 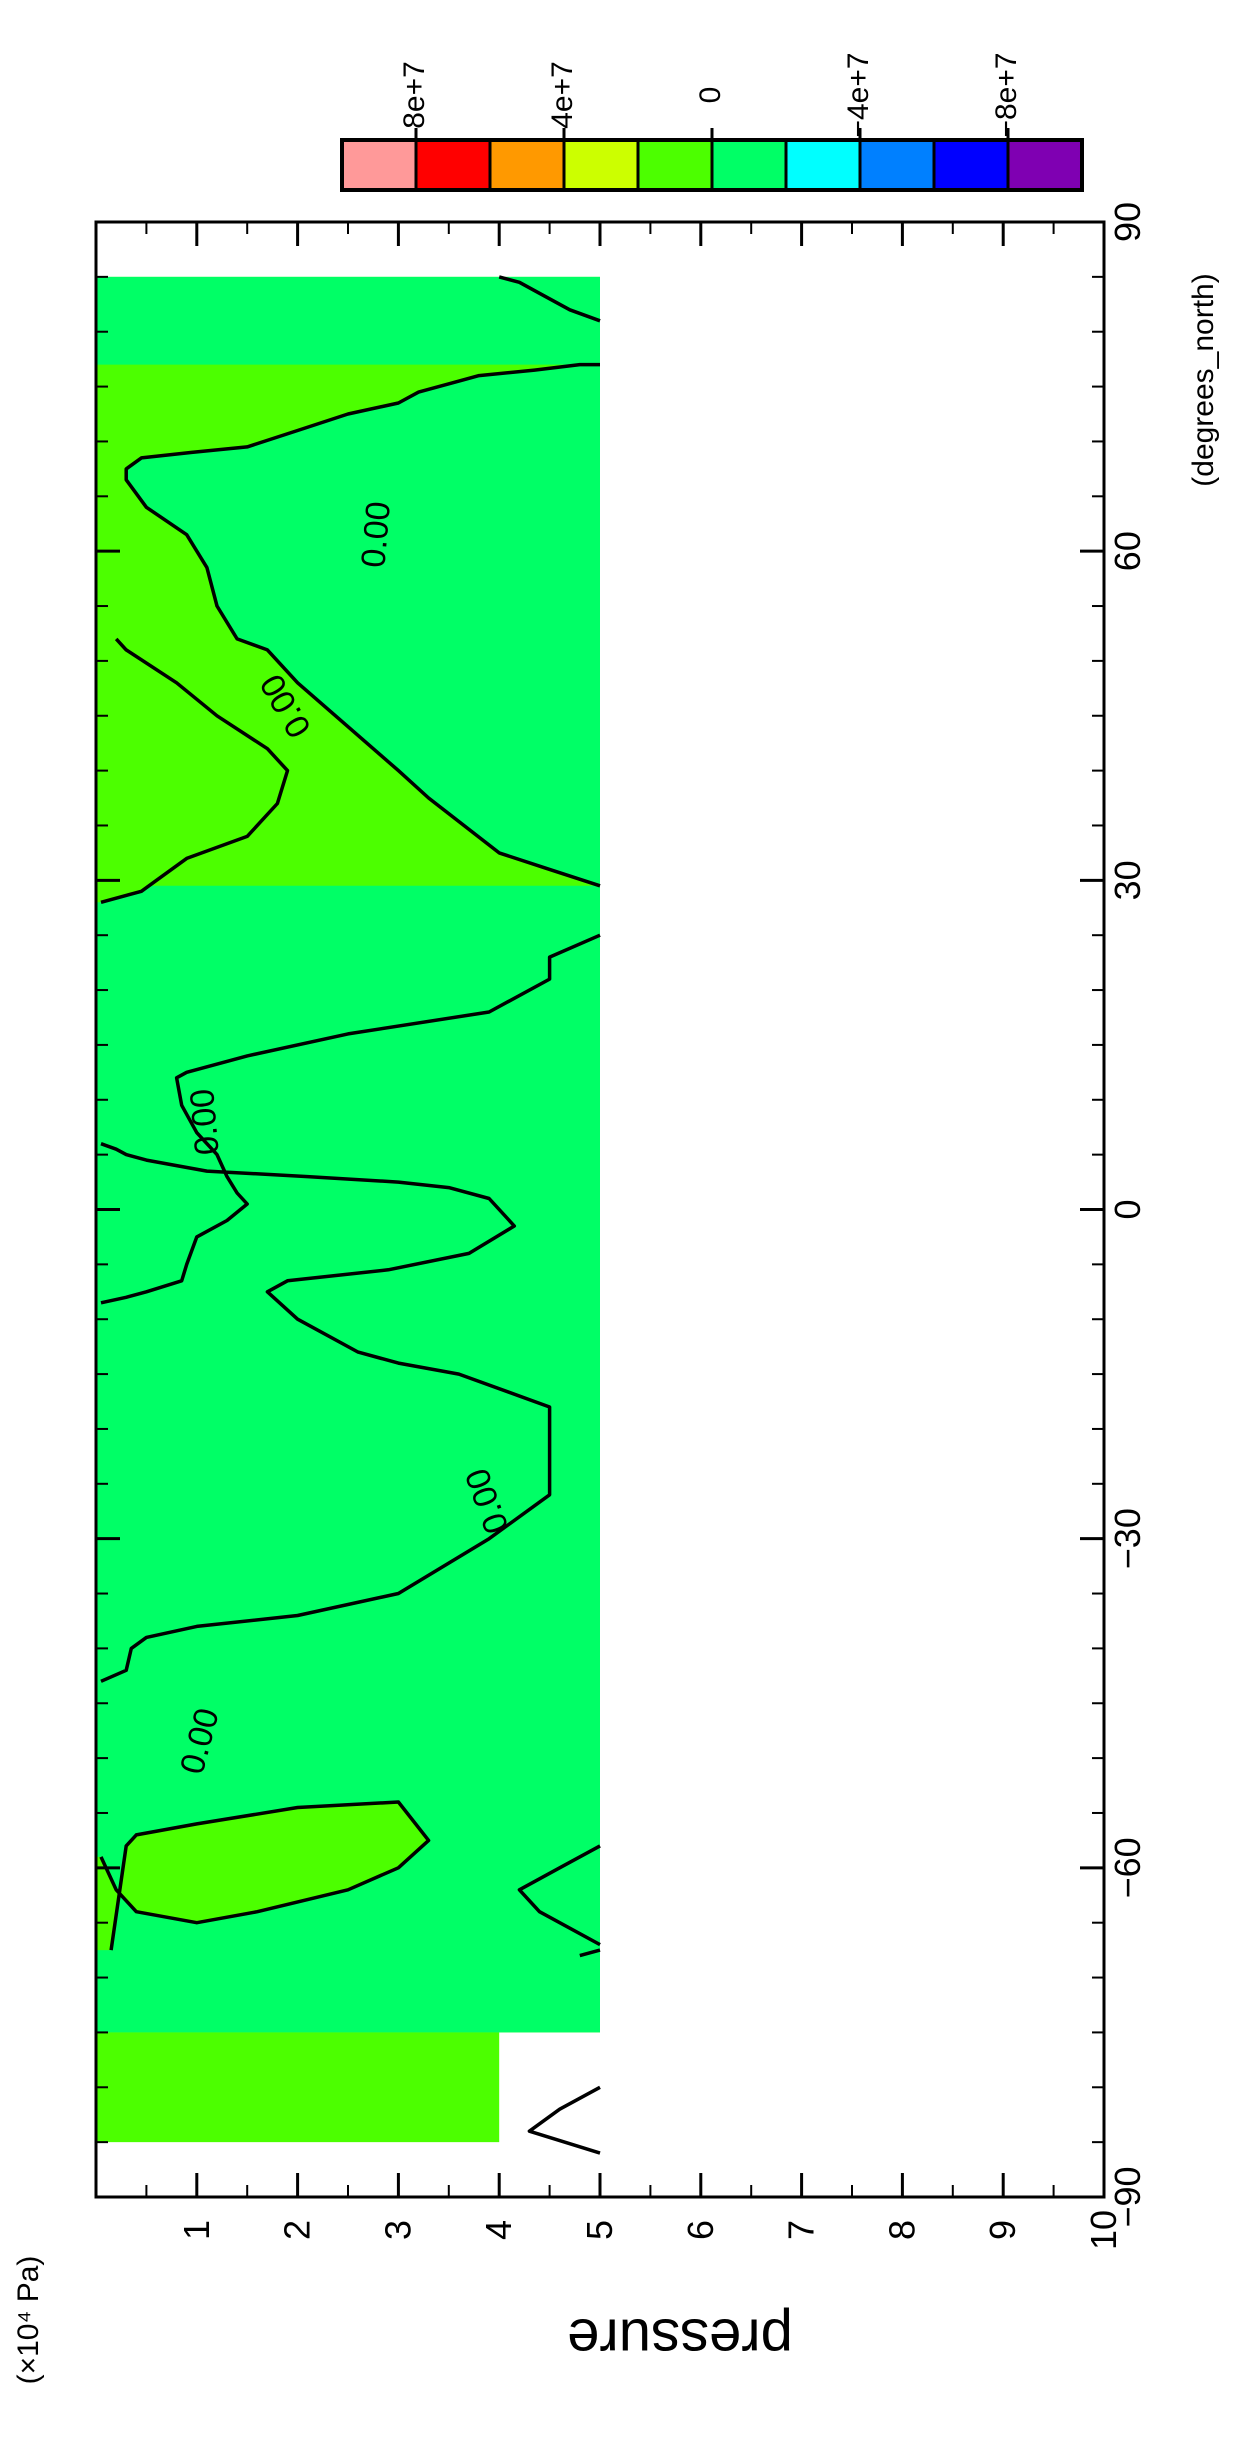 What do you see at coordinates (196, 2230) in the screenshot?
I see `pressure-tick-label: 1` at bounding box center [196, 2230].